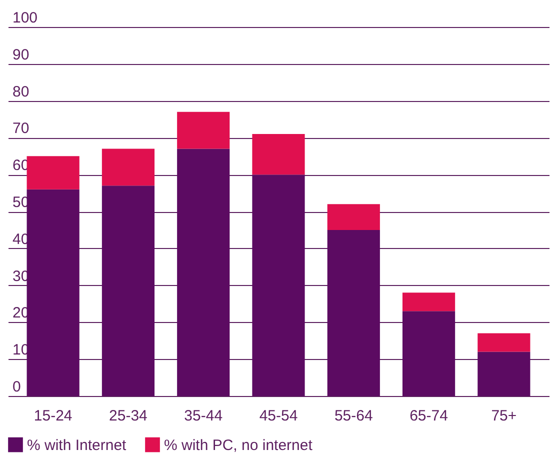 The image size is (551, 459). Describe the element at coordinates (429, 416) in the screenshot. I see `x-tick-label: 65-74` at that location.